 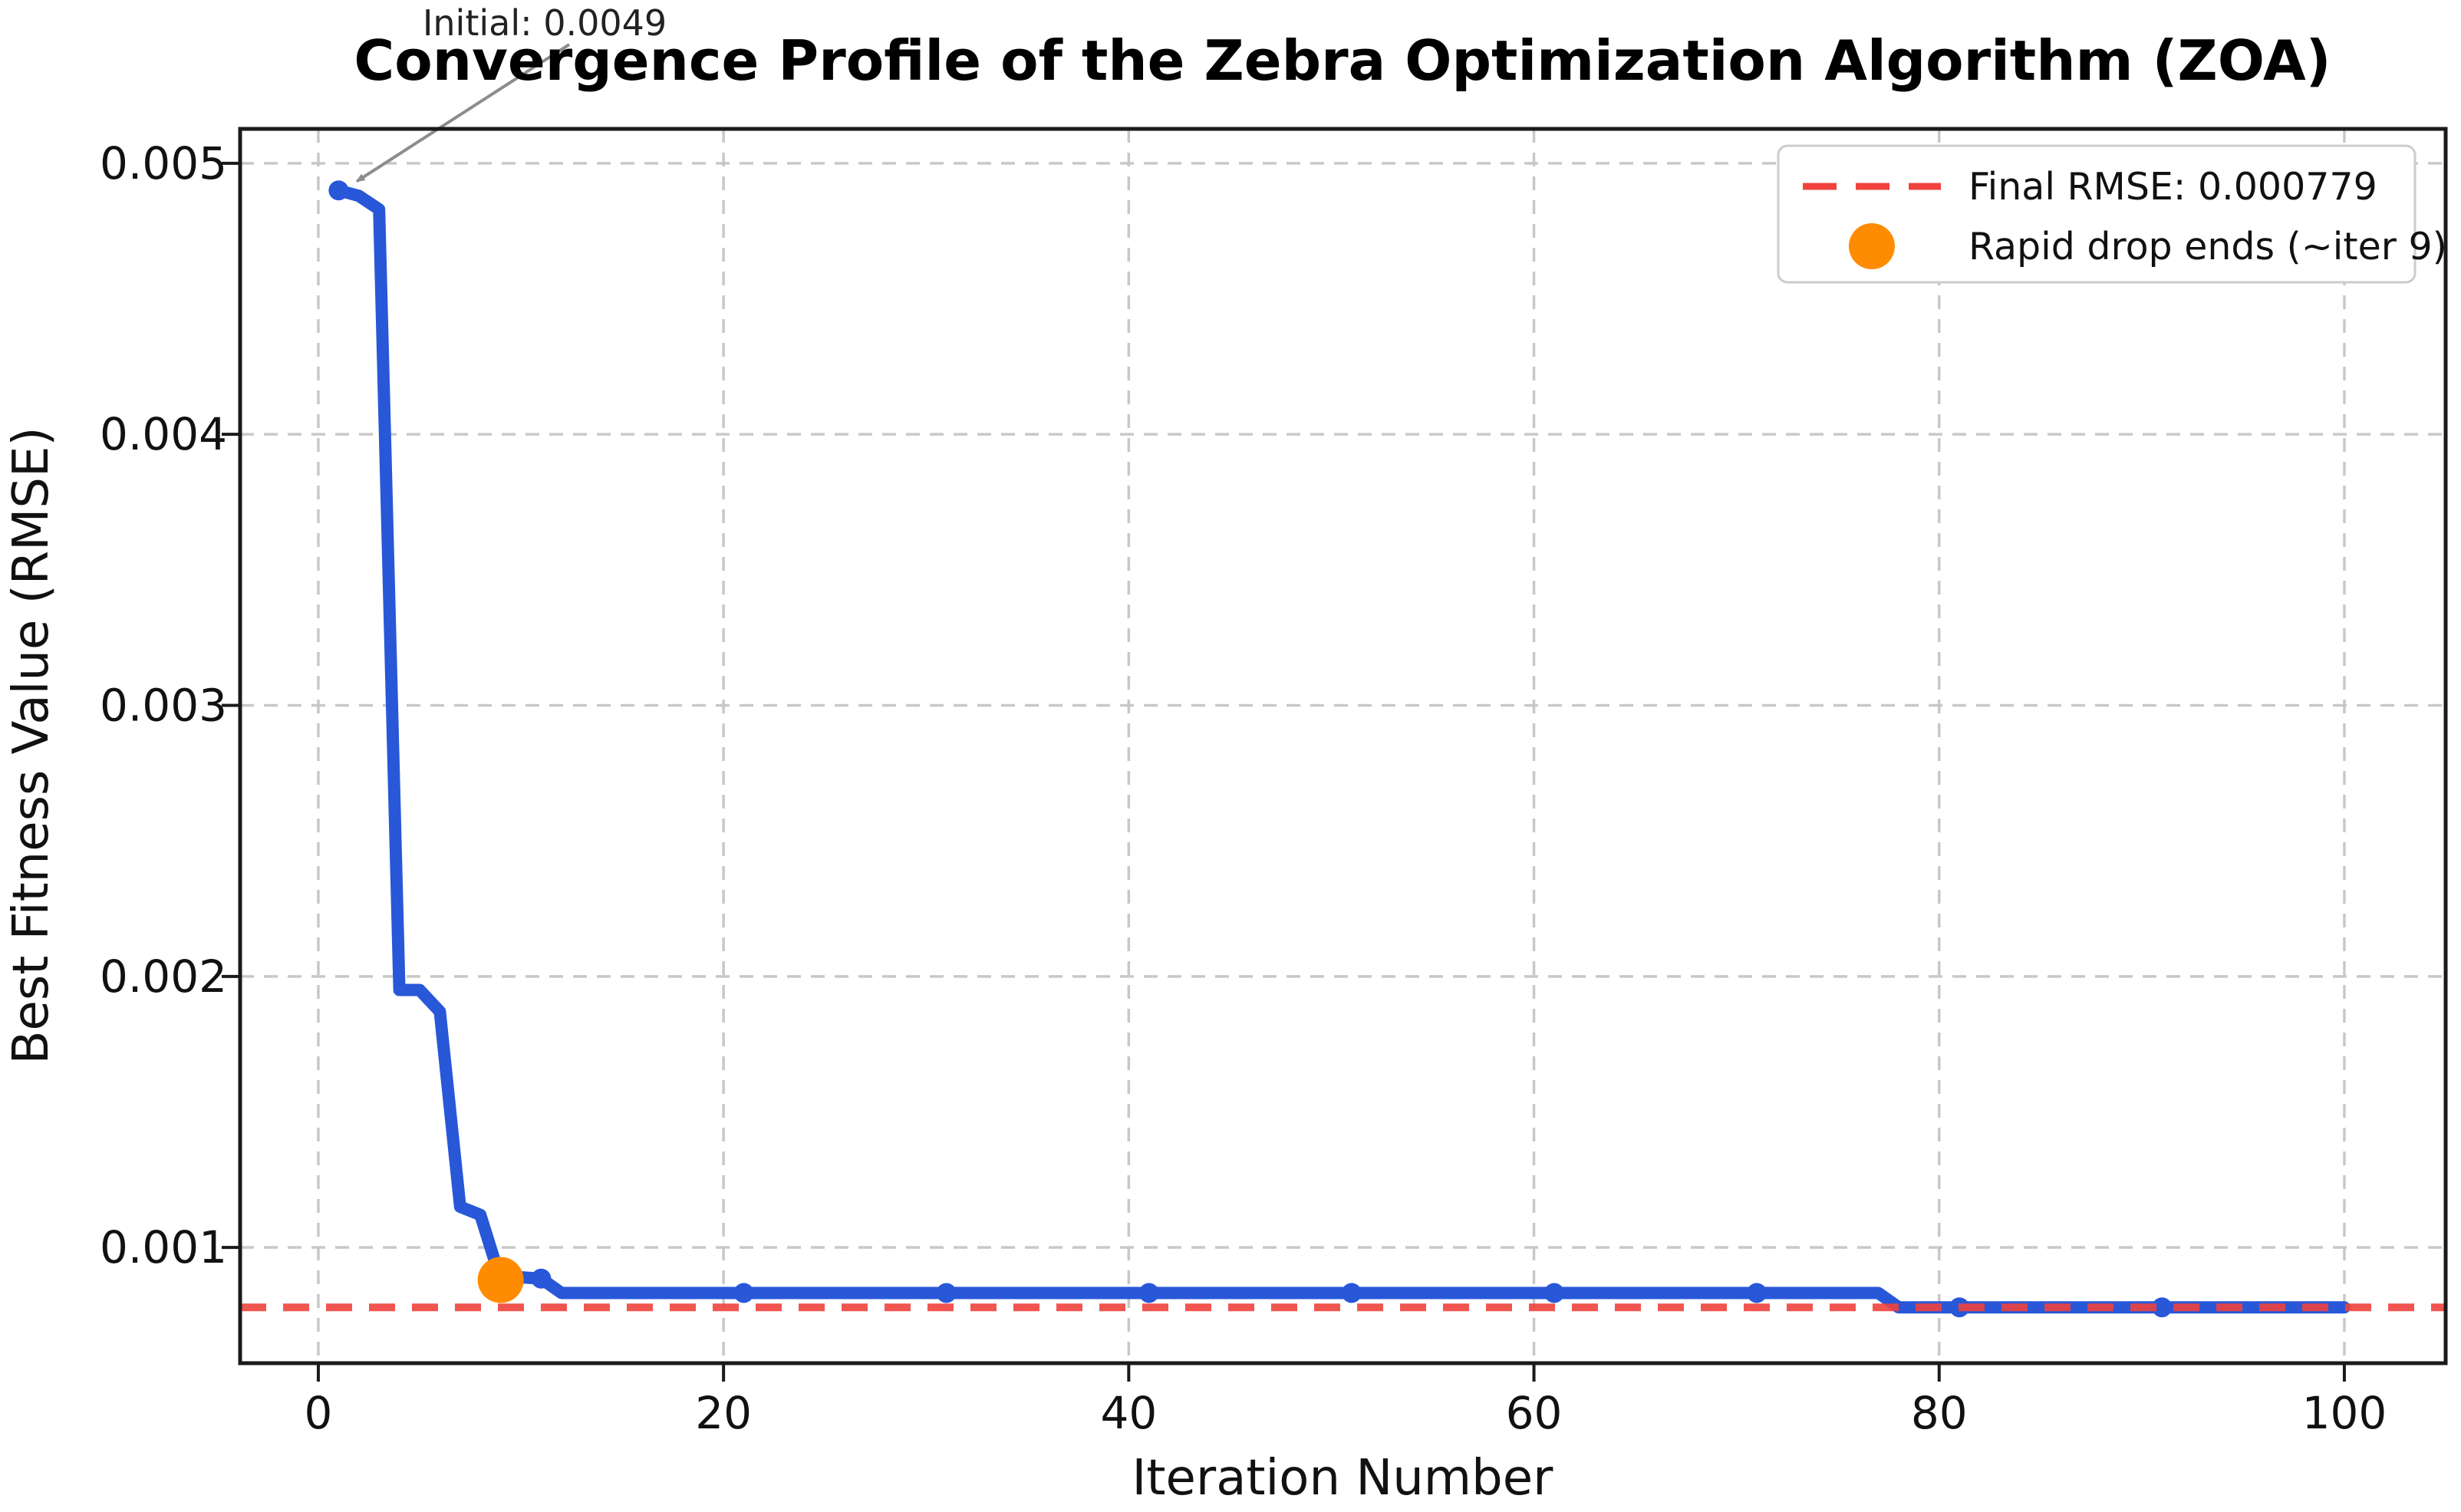 What do you see at coordinates (163, 434) in the screenshot?
I see `y-tick-label: 0.004` at bounding box center [163, 434].